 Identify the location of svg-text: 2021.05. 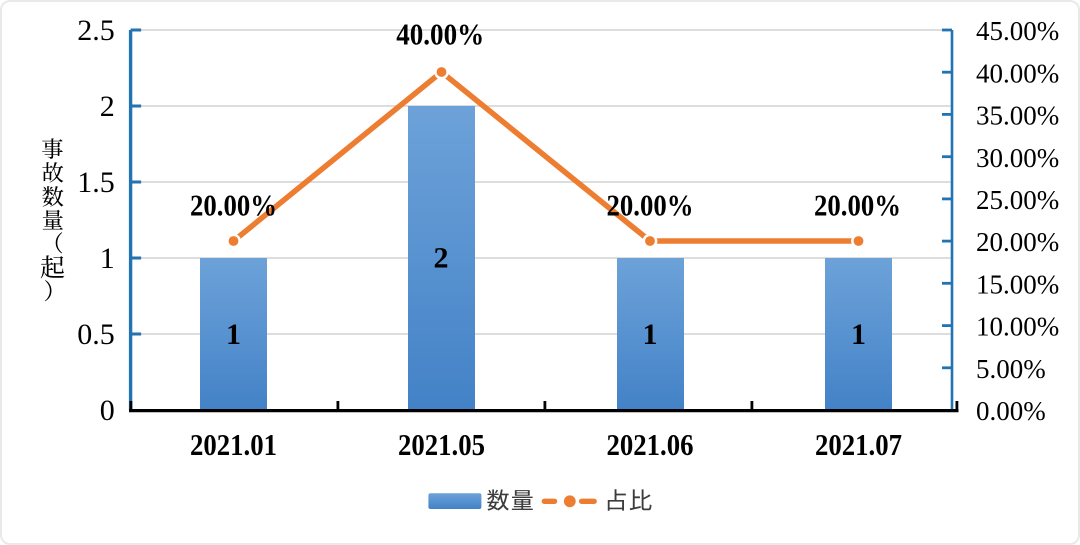
(441, 444).